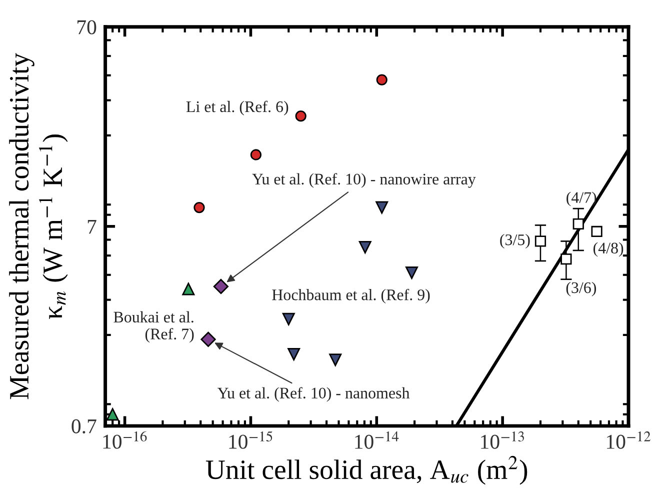  What do you see at coordinates (608, 249) in the screenshot?
I see `annotation: (4/8)` at bounding box center [608, 249].